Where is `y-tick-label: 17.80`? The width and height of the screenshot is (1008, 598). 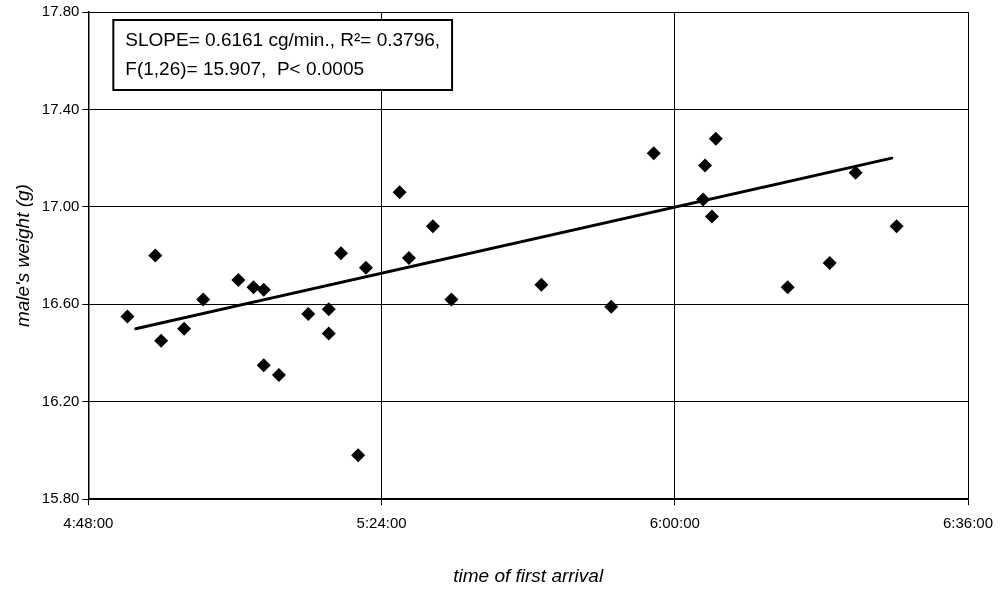 y-tick-label: 17.80 is located at coordinates (60, 11).